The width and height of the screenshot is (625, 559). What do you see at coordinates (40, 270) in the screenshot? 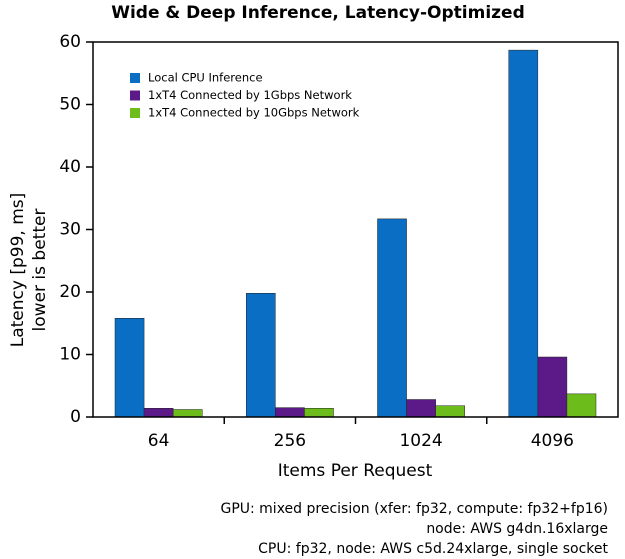
I see `y-axis-label: lower is better` at bounding box center [40, 270].